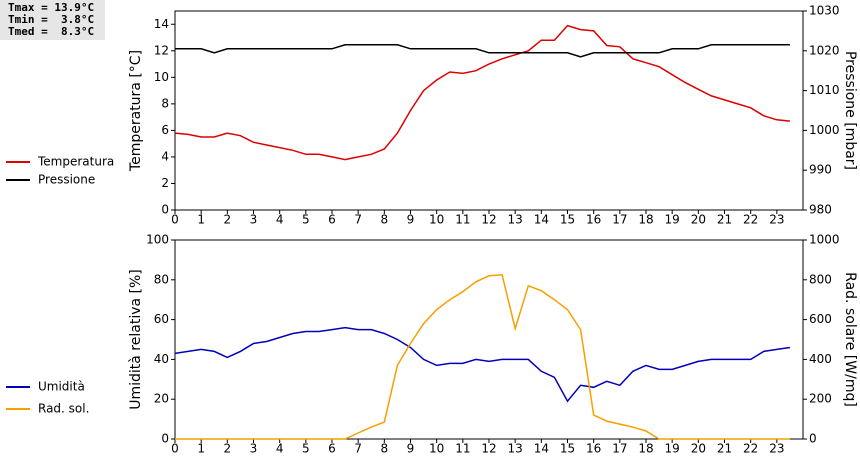  I want to click on legend-label: Temperatura, so click(75, 162).